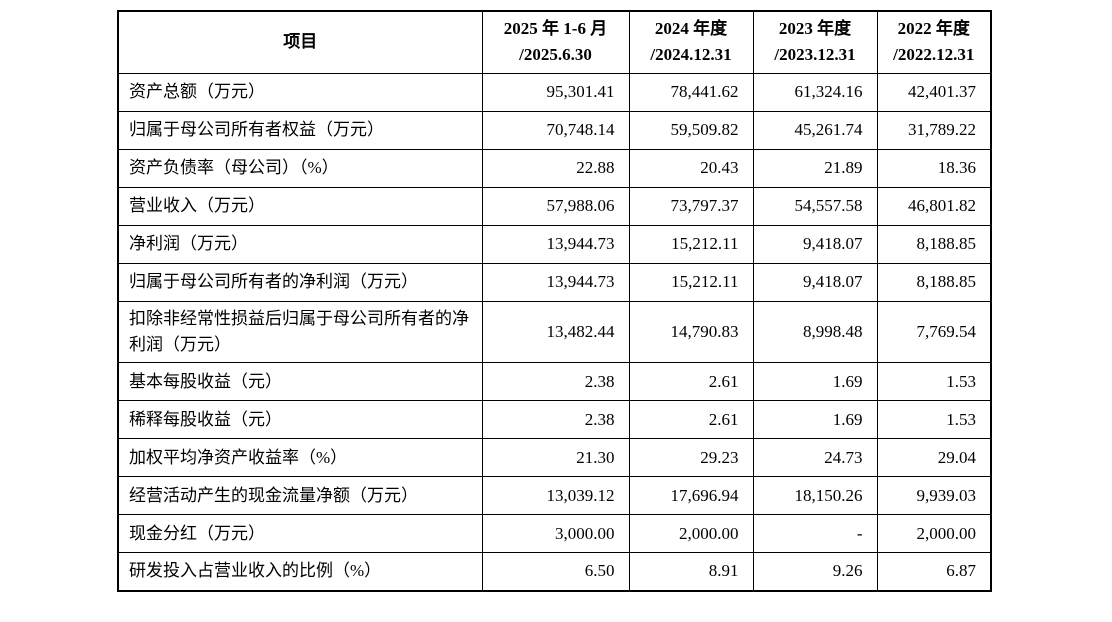 This screenshot has width=1112, height=622. Describe the element at coordinates (300, 206) in the screenshot. I see `row-label: 营业收入（万元）` at that location.